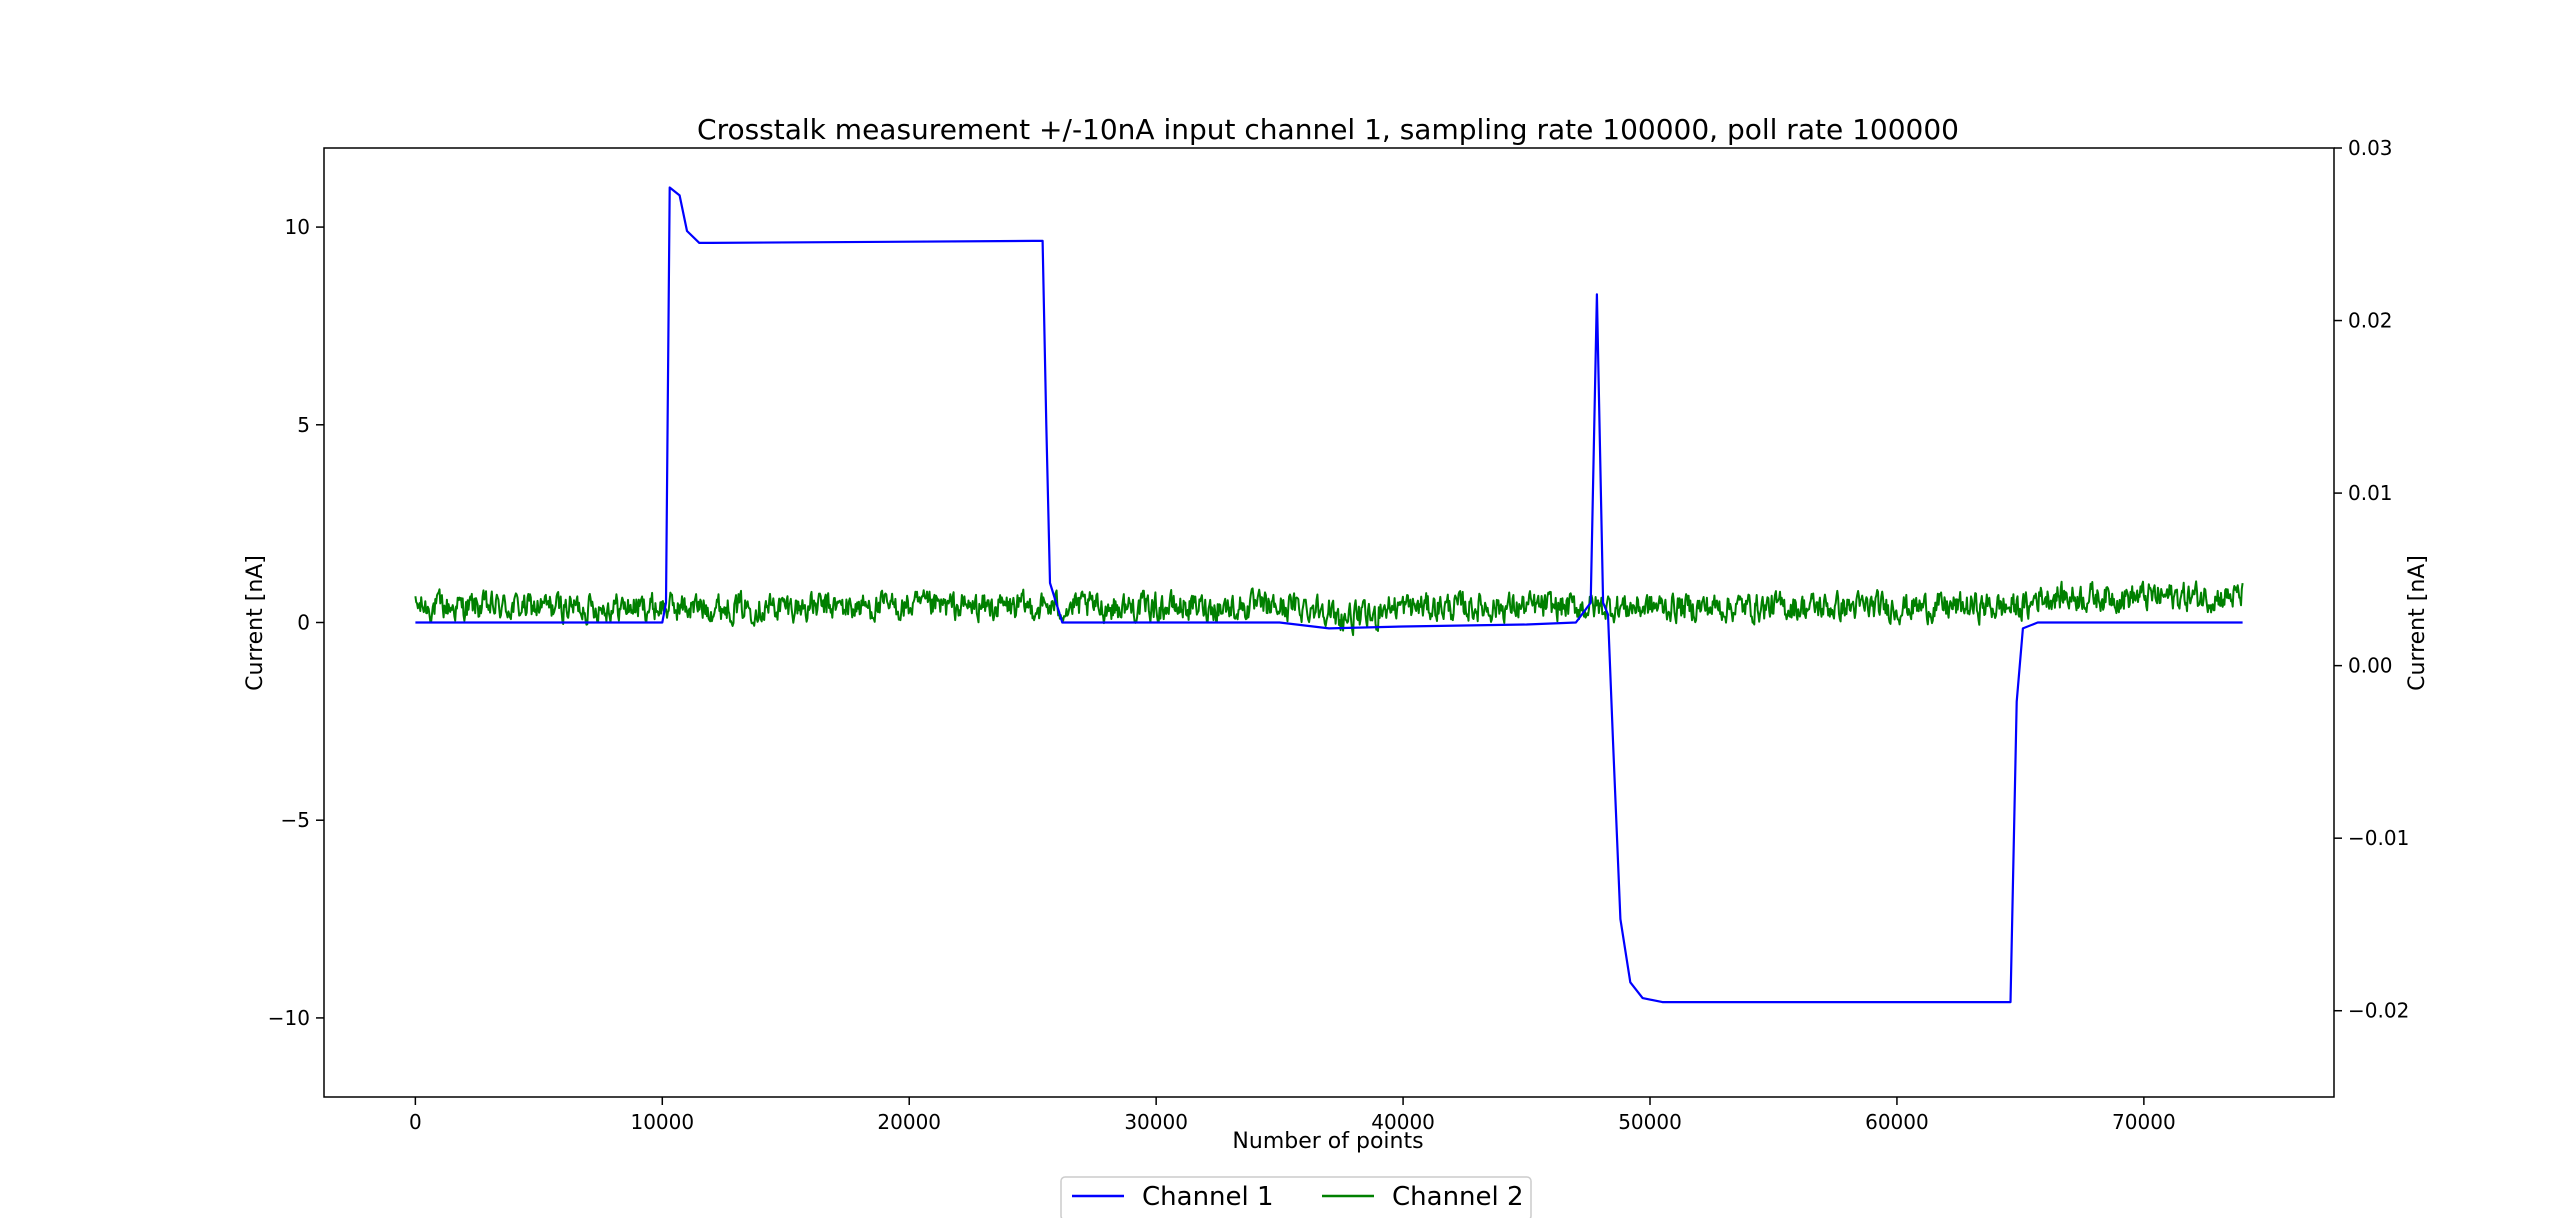 The image size is (2560, 1218). What do you see at coordinates (2370, 148) in the screenshot?
I see `y-tick-label-right: 0.03` at bounding box center [2370, 148].